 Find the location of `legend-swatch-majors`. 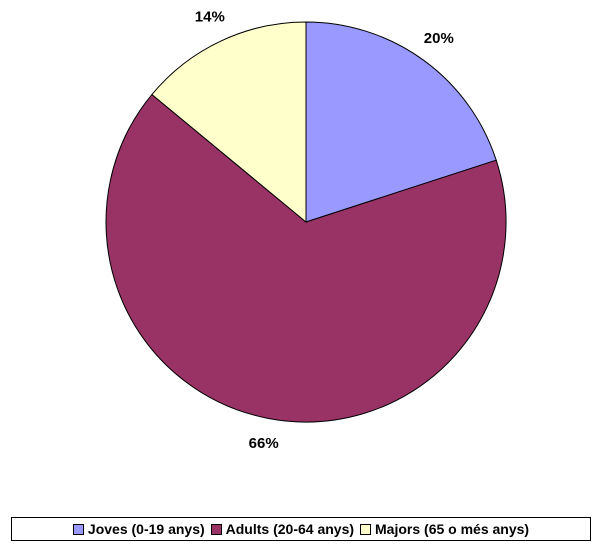

legend-swatch-majors is located at coordinates (366, 529).